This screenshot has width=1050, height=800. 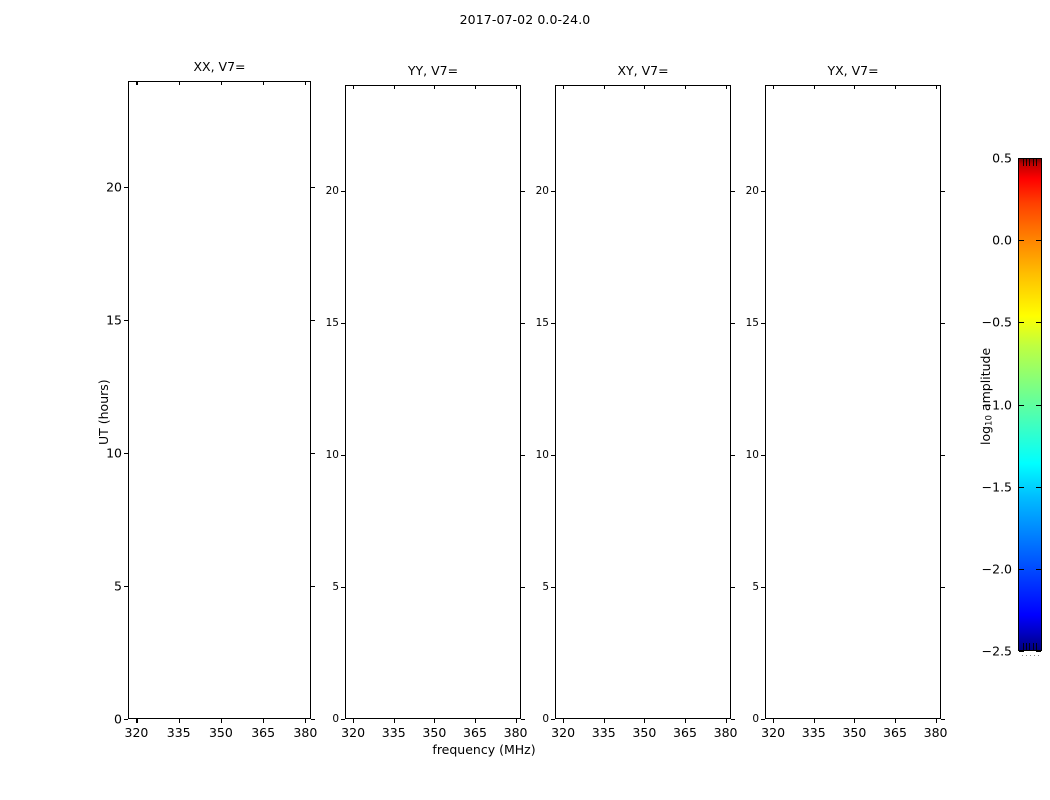 What do you see at coordinates (433, 391) in the screenshot?
I see `panel-yy: YY, V7=` at bounding box center [433, 391].